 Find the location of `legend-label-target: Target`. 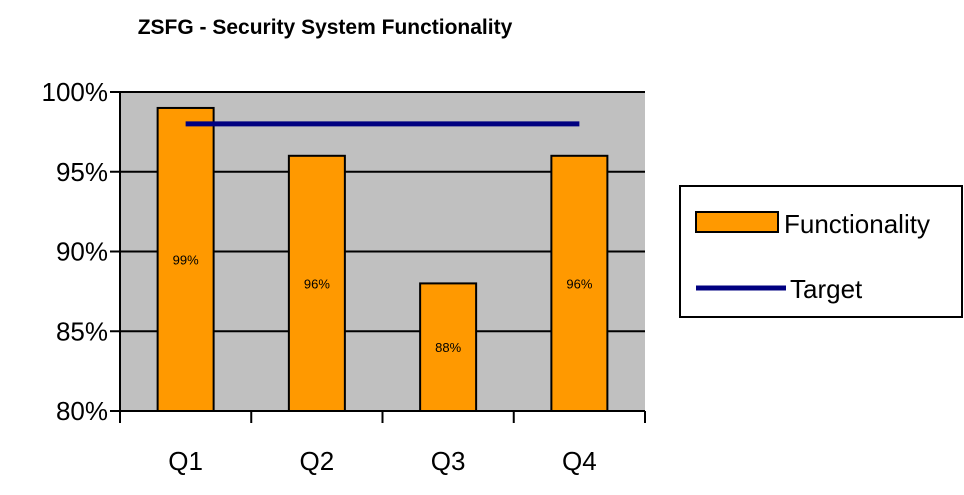

legend-label-target: Target is located at coordinates (826, 289).